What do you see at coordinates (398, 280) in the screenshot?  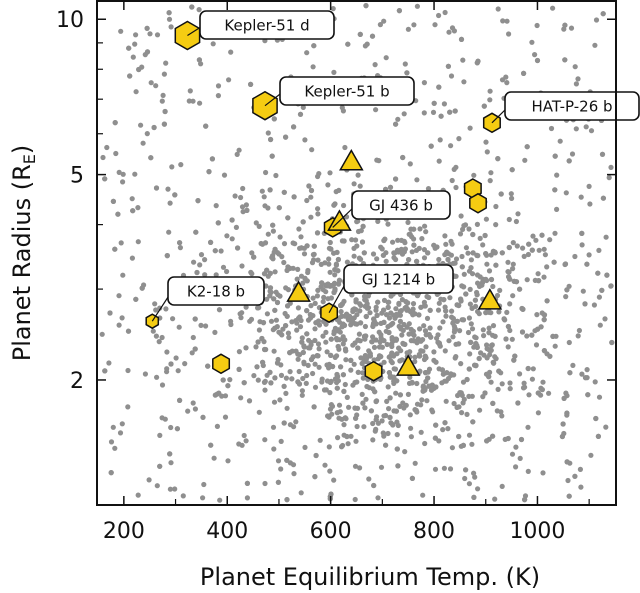 I see `callout-label: GJ 1214 b` at bounding box center [398, 280].